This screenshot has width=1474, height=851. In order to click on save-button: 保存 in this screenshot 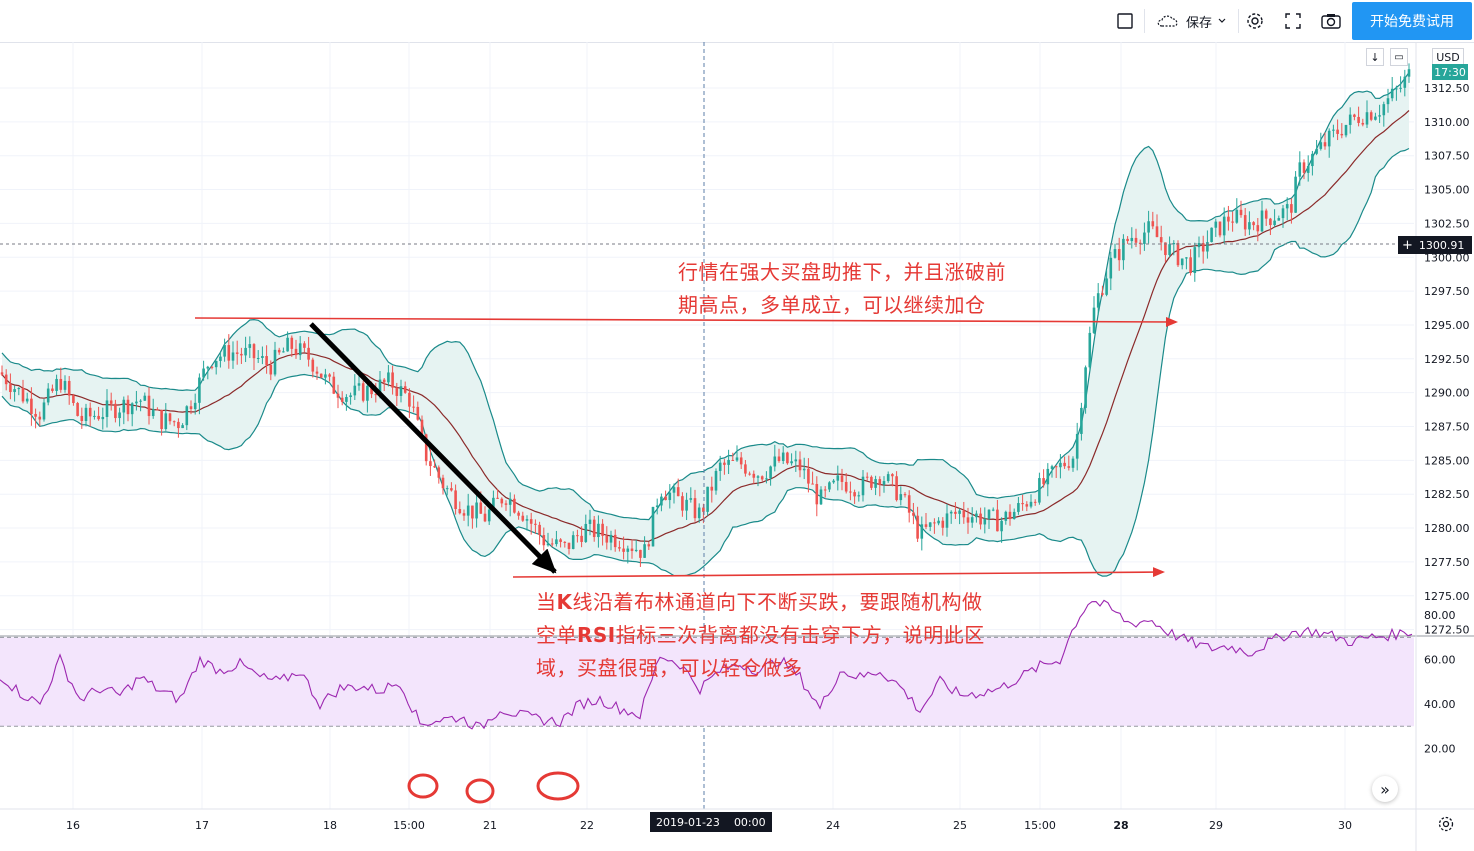, I will do `click(1192, 21)`.